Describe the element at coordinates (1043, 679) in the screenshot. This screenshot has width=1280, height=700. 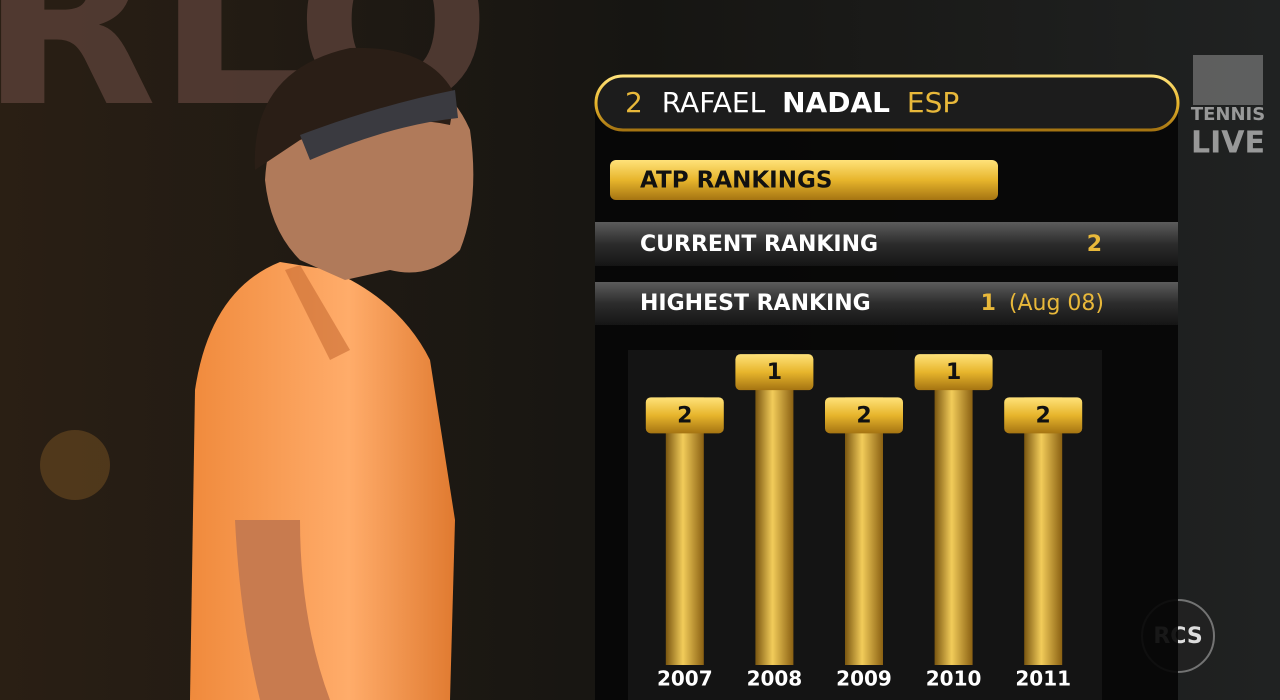
I see `x-tick-label: 2011` at that location.